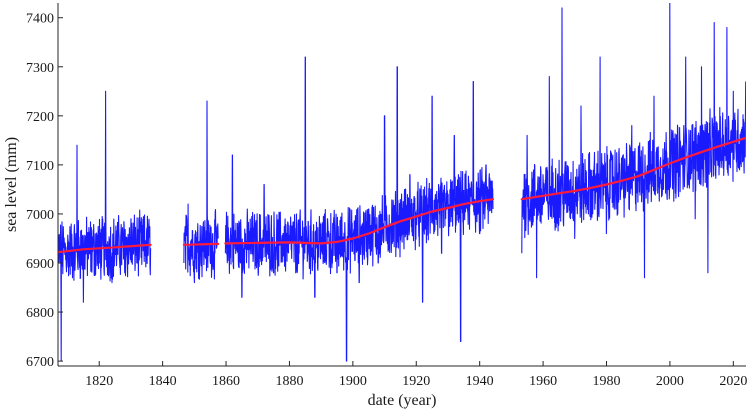 The height and width of the screenshot is (412, 754). Describe the element at coordinates (402, 400) in the screenshot. I see `x-axis-title: date (year)` at that location.